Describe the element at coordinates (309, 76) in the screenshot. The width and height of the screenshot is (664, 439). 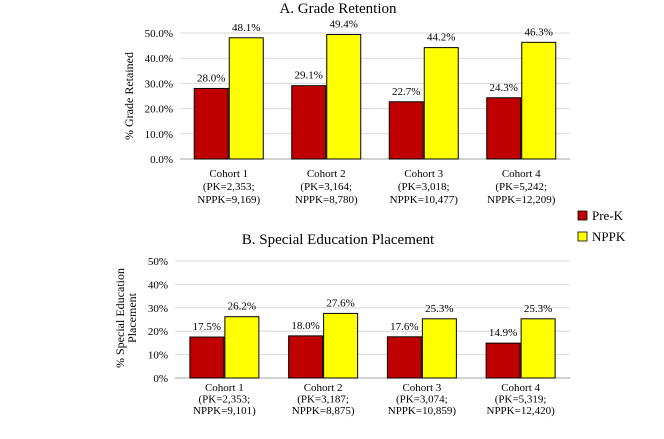
I see `data-label: 29.1%` at that location.